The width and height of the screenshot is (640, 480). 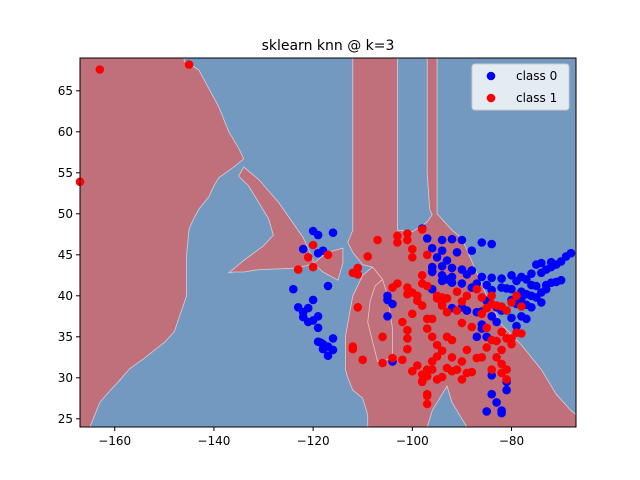 I want to click on x-axis: −160 −140 −120 −100 −80, so click(x=311, y=437).